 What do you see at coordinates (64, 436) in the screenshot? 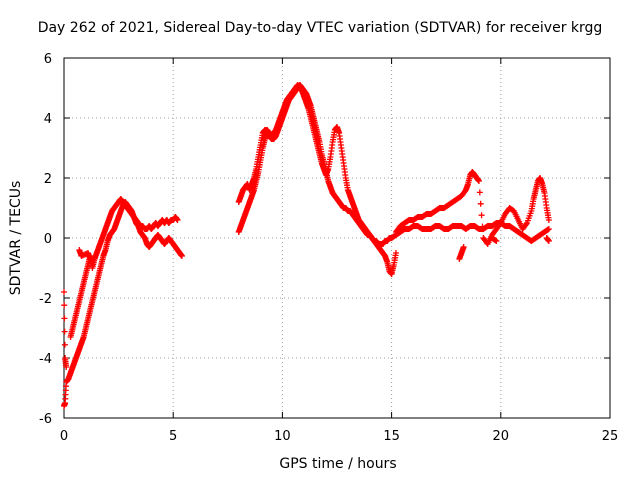
I see `x-tick-label: 0` at bounding box center [64, 436].